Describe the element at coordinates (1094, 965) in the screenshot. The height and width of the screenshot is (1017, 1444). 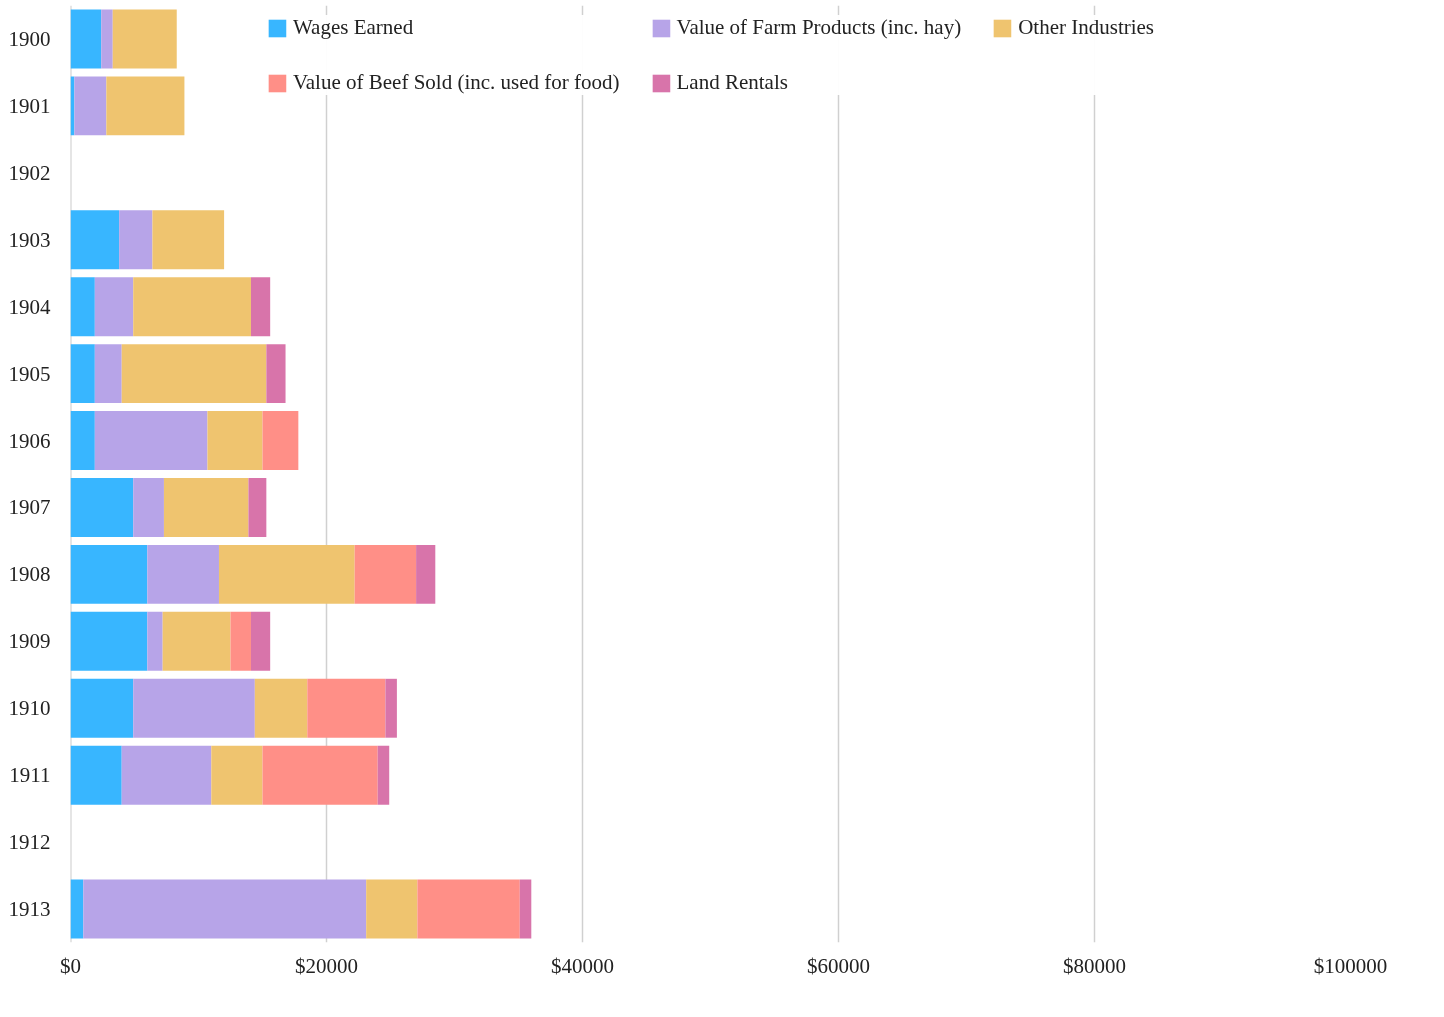
I see `x-tick-label: $80000` at that location.